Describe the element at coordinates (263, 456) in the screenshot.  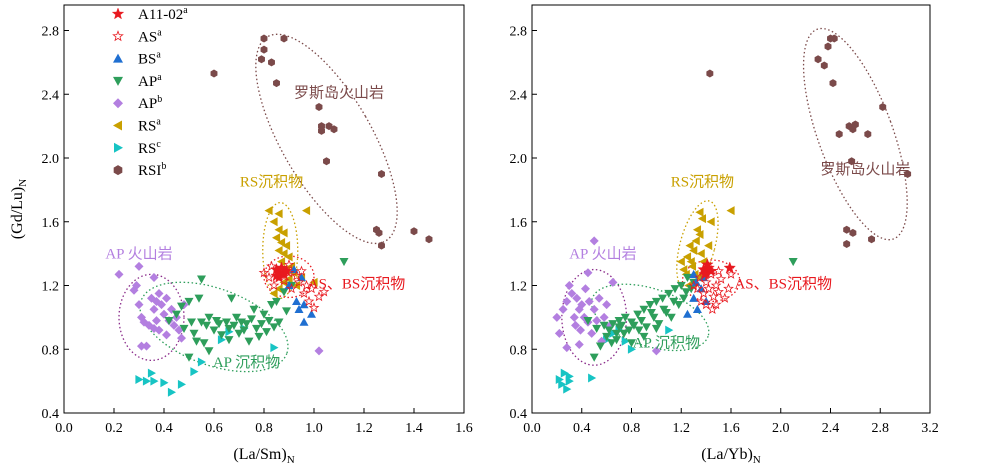
I see `x-axis-label: (La/Sm)N` at that location.